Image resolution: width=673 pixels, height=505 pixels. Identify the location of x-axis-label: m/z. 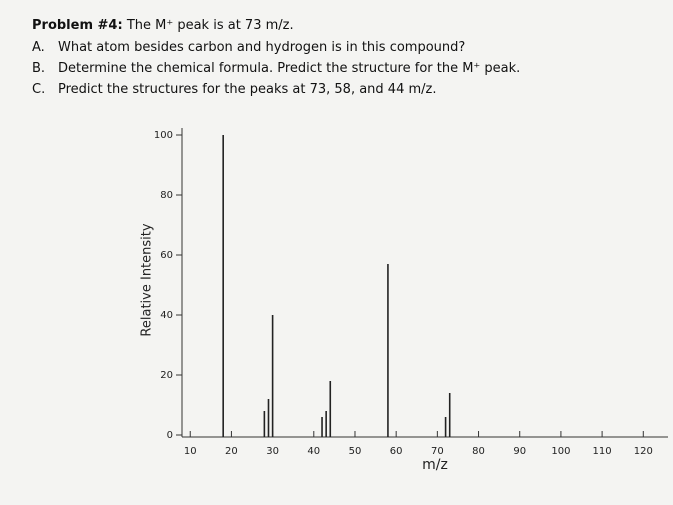
(435, 465).